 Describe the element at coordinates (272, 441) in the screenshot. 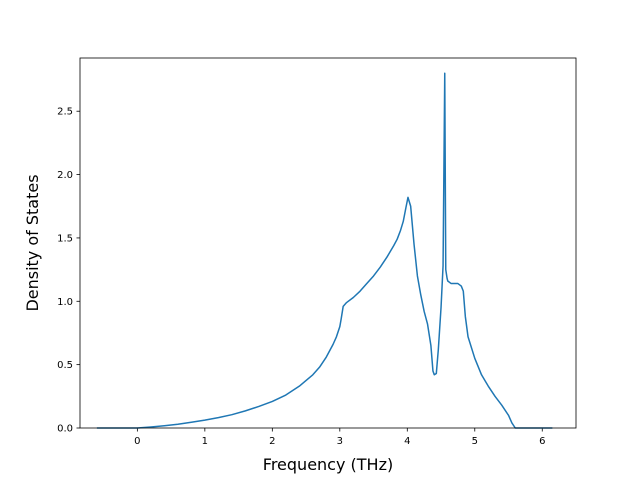

I see `x-tick-label: 2` at that location.